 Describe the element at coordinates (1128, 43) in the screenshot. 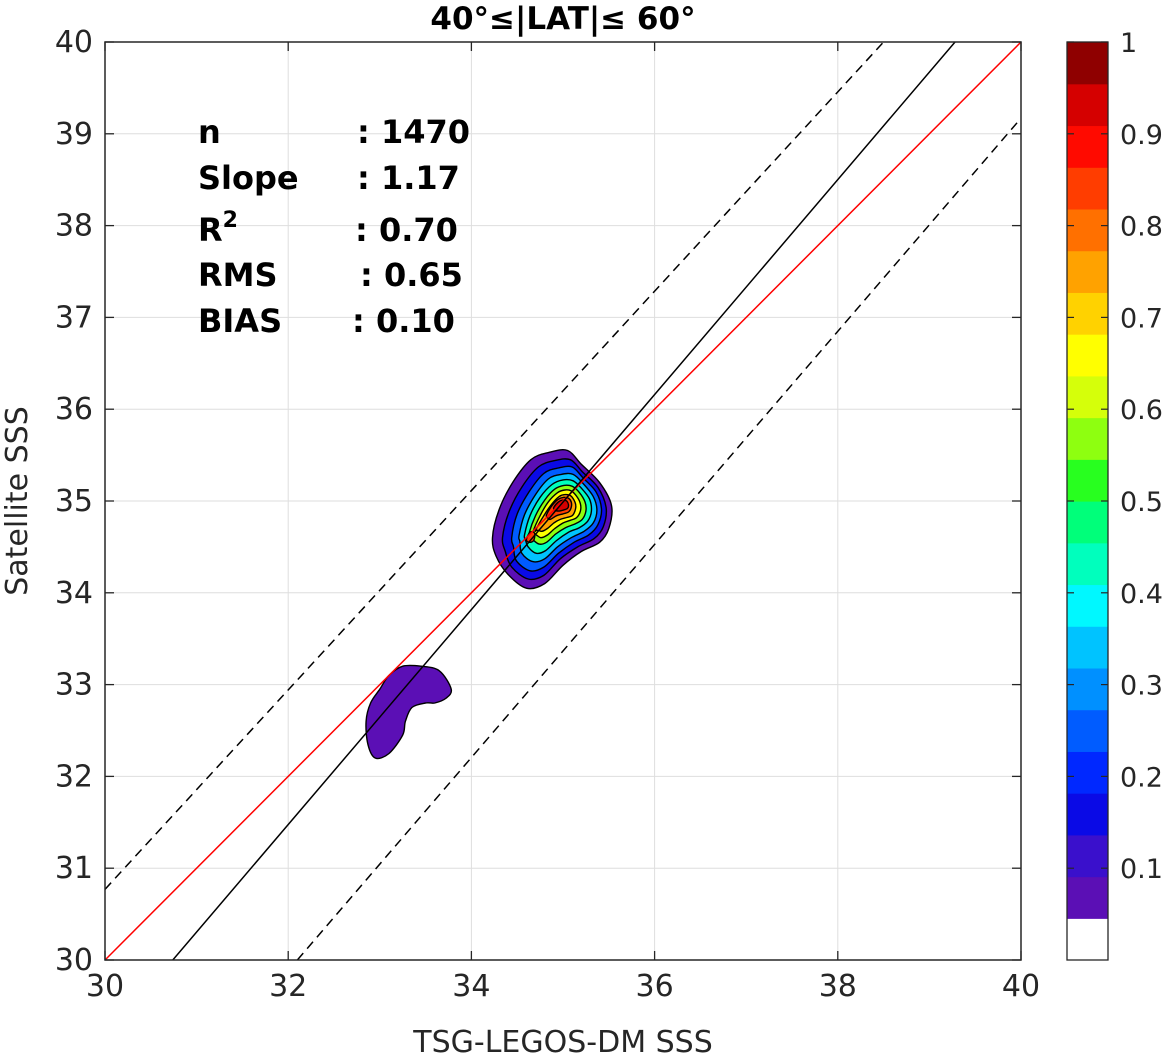

I see `colorbar-label-1: 1` at that location.